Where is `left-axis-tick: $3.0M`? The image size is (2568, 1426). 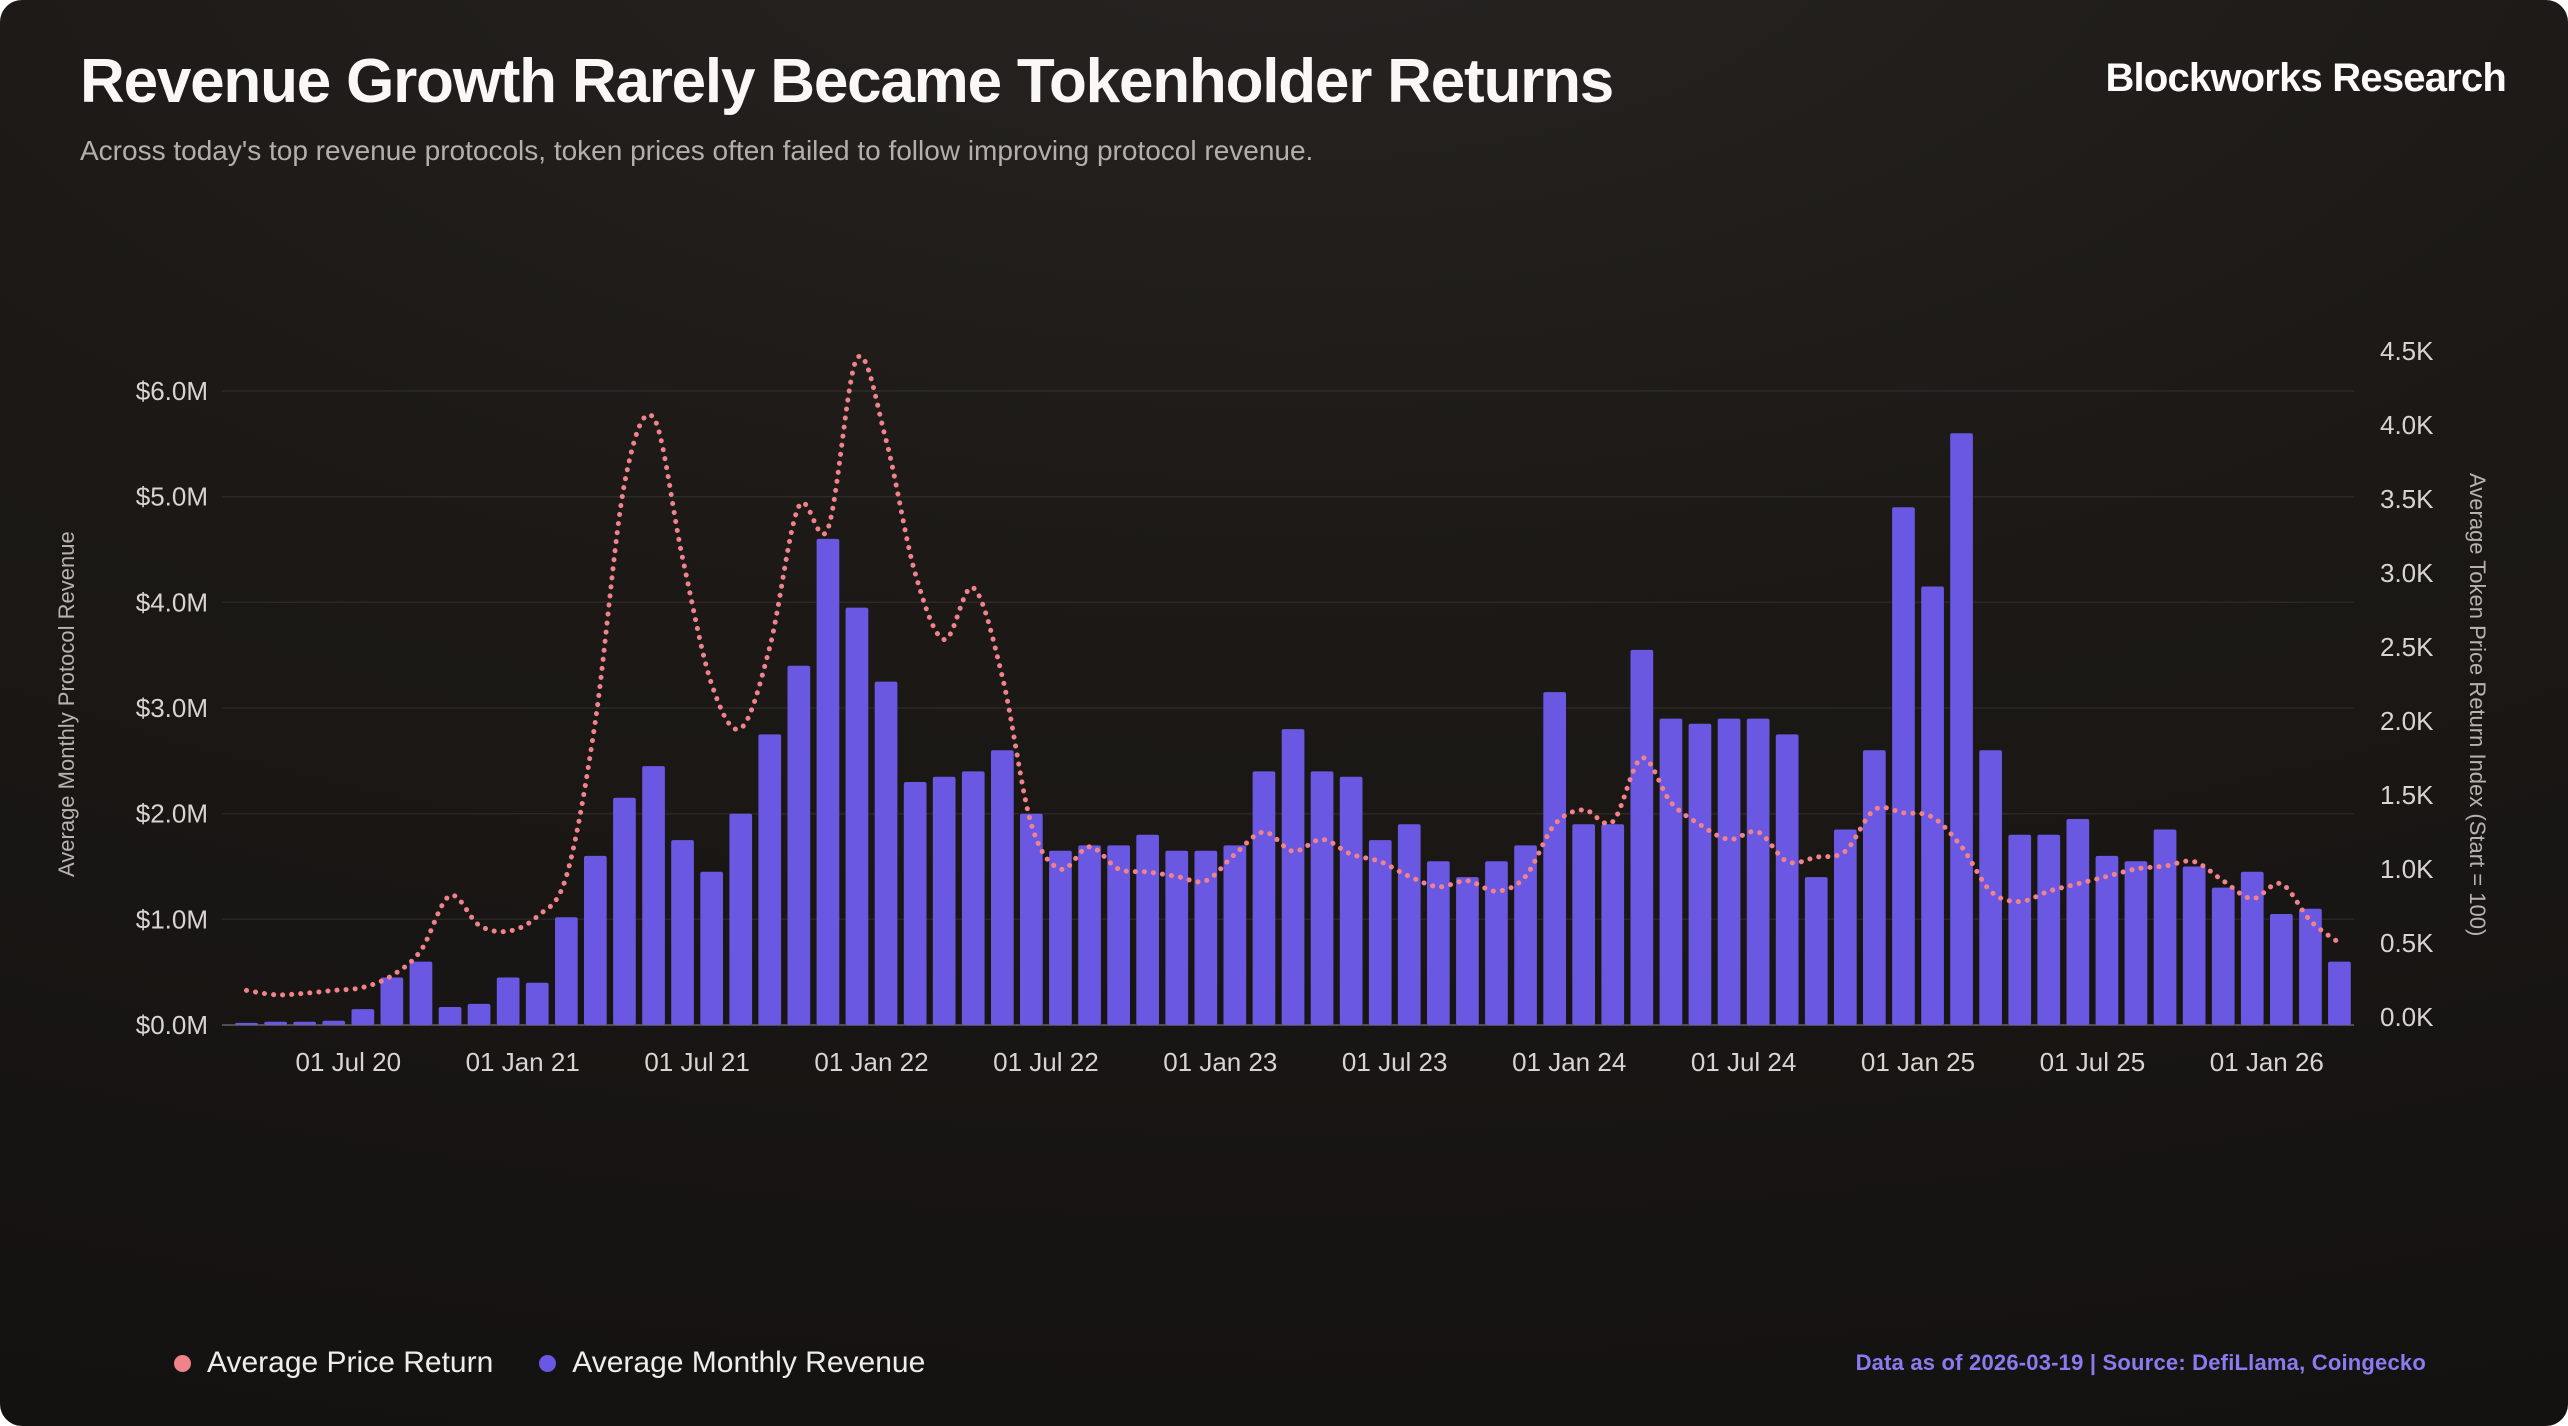 left-axis-tick: $3.0M is located at coordinates (172, 708).